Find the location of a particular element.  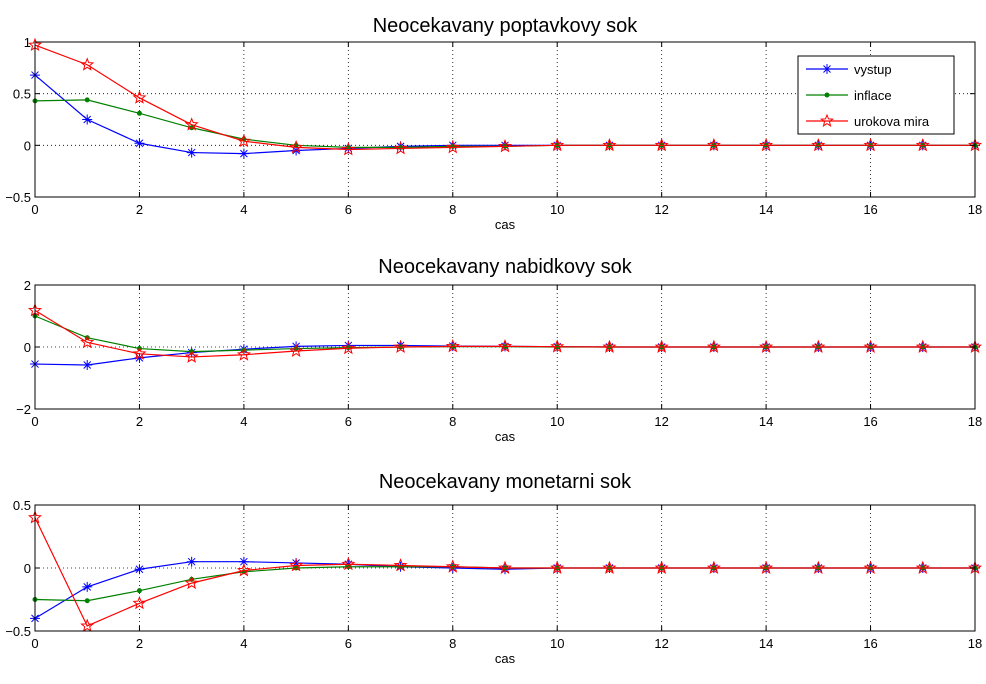

y-tick-label: −0.5 is located at coordinates (18, 631).